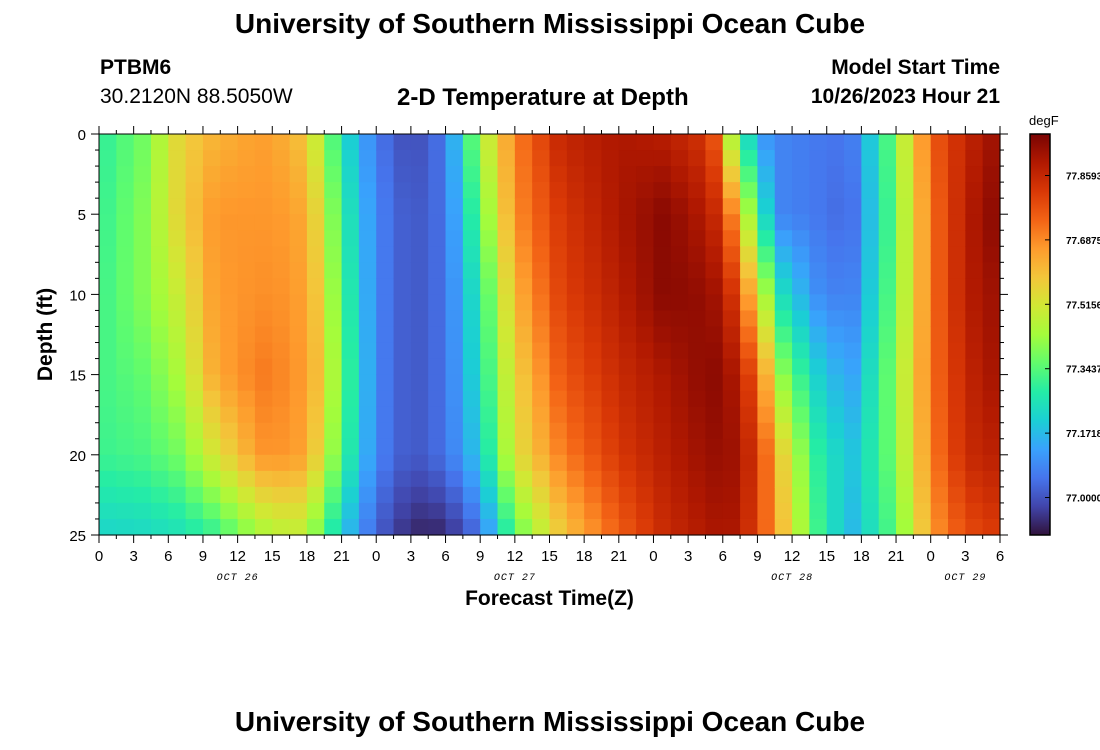 This screenshot has height=750, width=1100. I want to click on x-tick-label: 12, so click(237, 556).